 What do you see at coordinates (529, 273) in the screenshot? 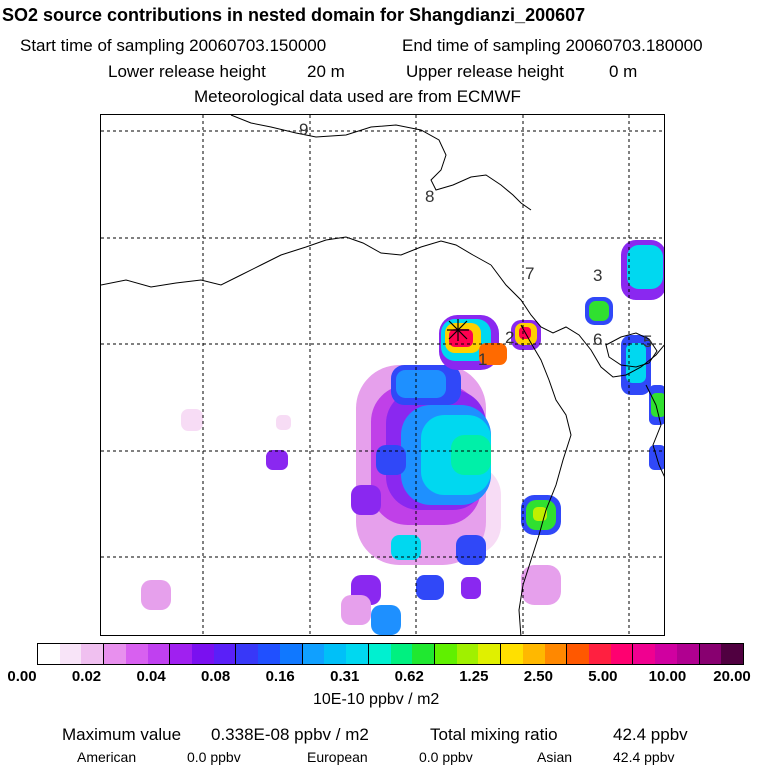
I see `region-label-7: 7` at bounding box center [529, 273].